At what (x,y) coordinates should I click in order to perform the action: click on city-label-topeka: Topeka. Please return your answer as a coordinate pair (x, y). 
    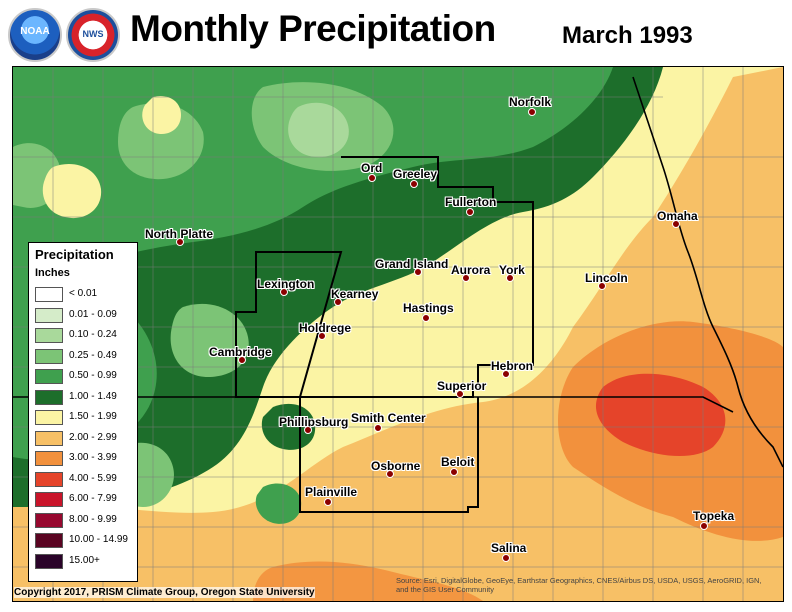
    Looking at the image, I should click on (714, 516).